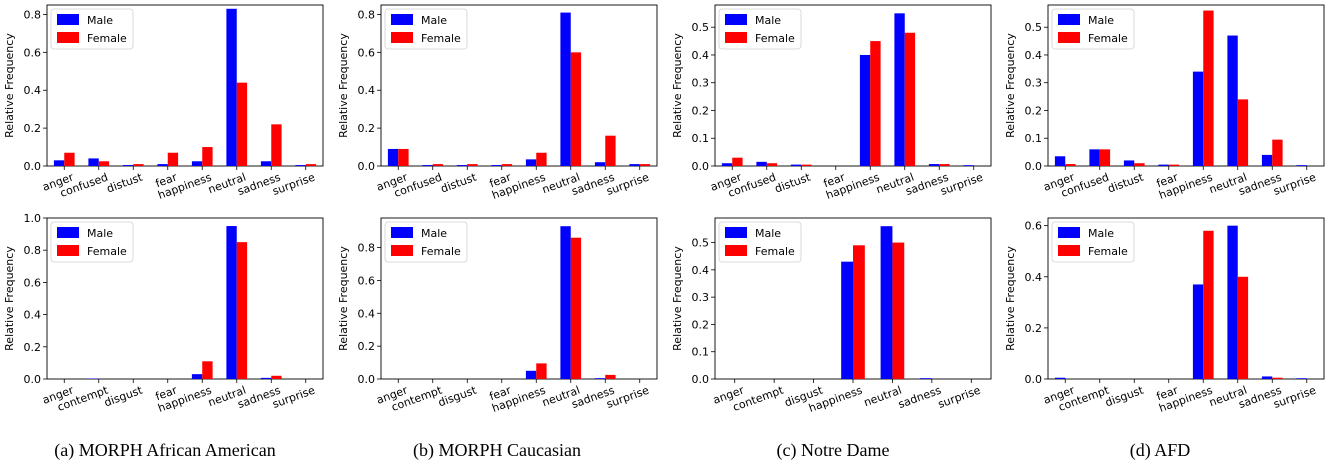 The image size is (1330, 469). Describe the element at coordinates (1163, 165) in the screenshot. I see `bar-male-fear` at that location.